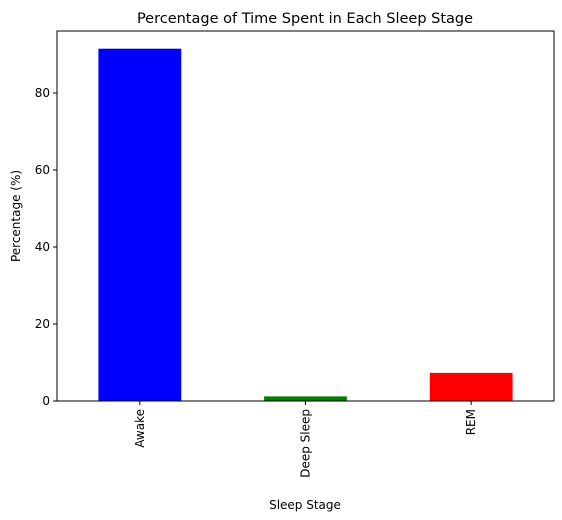  Describe the element at coordinates (471, 422) in the screenshot. I see `x-tick-label: REM` at that location.